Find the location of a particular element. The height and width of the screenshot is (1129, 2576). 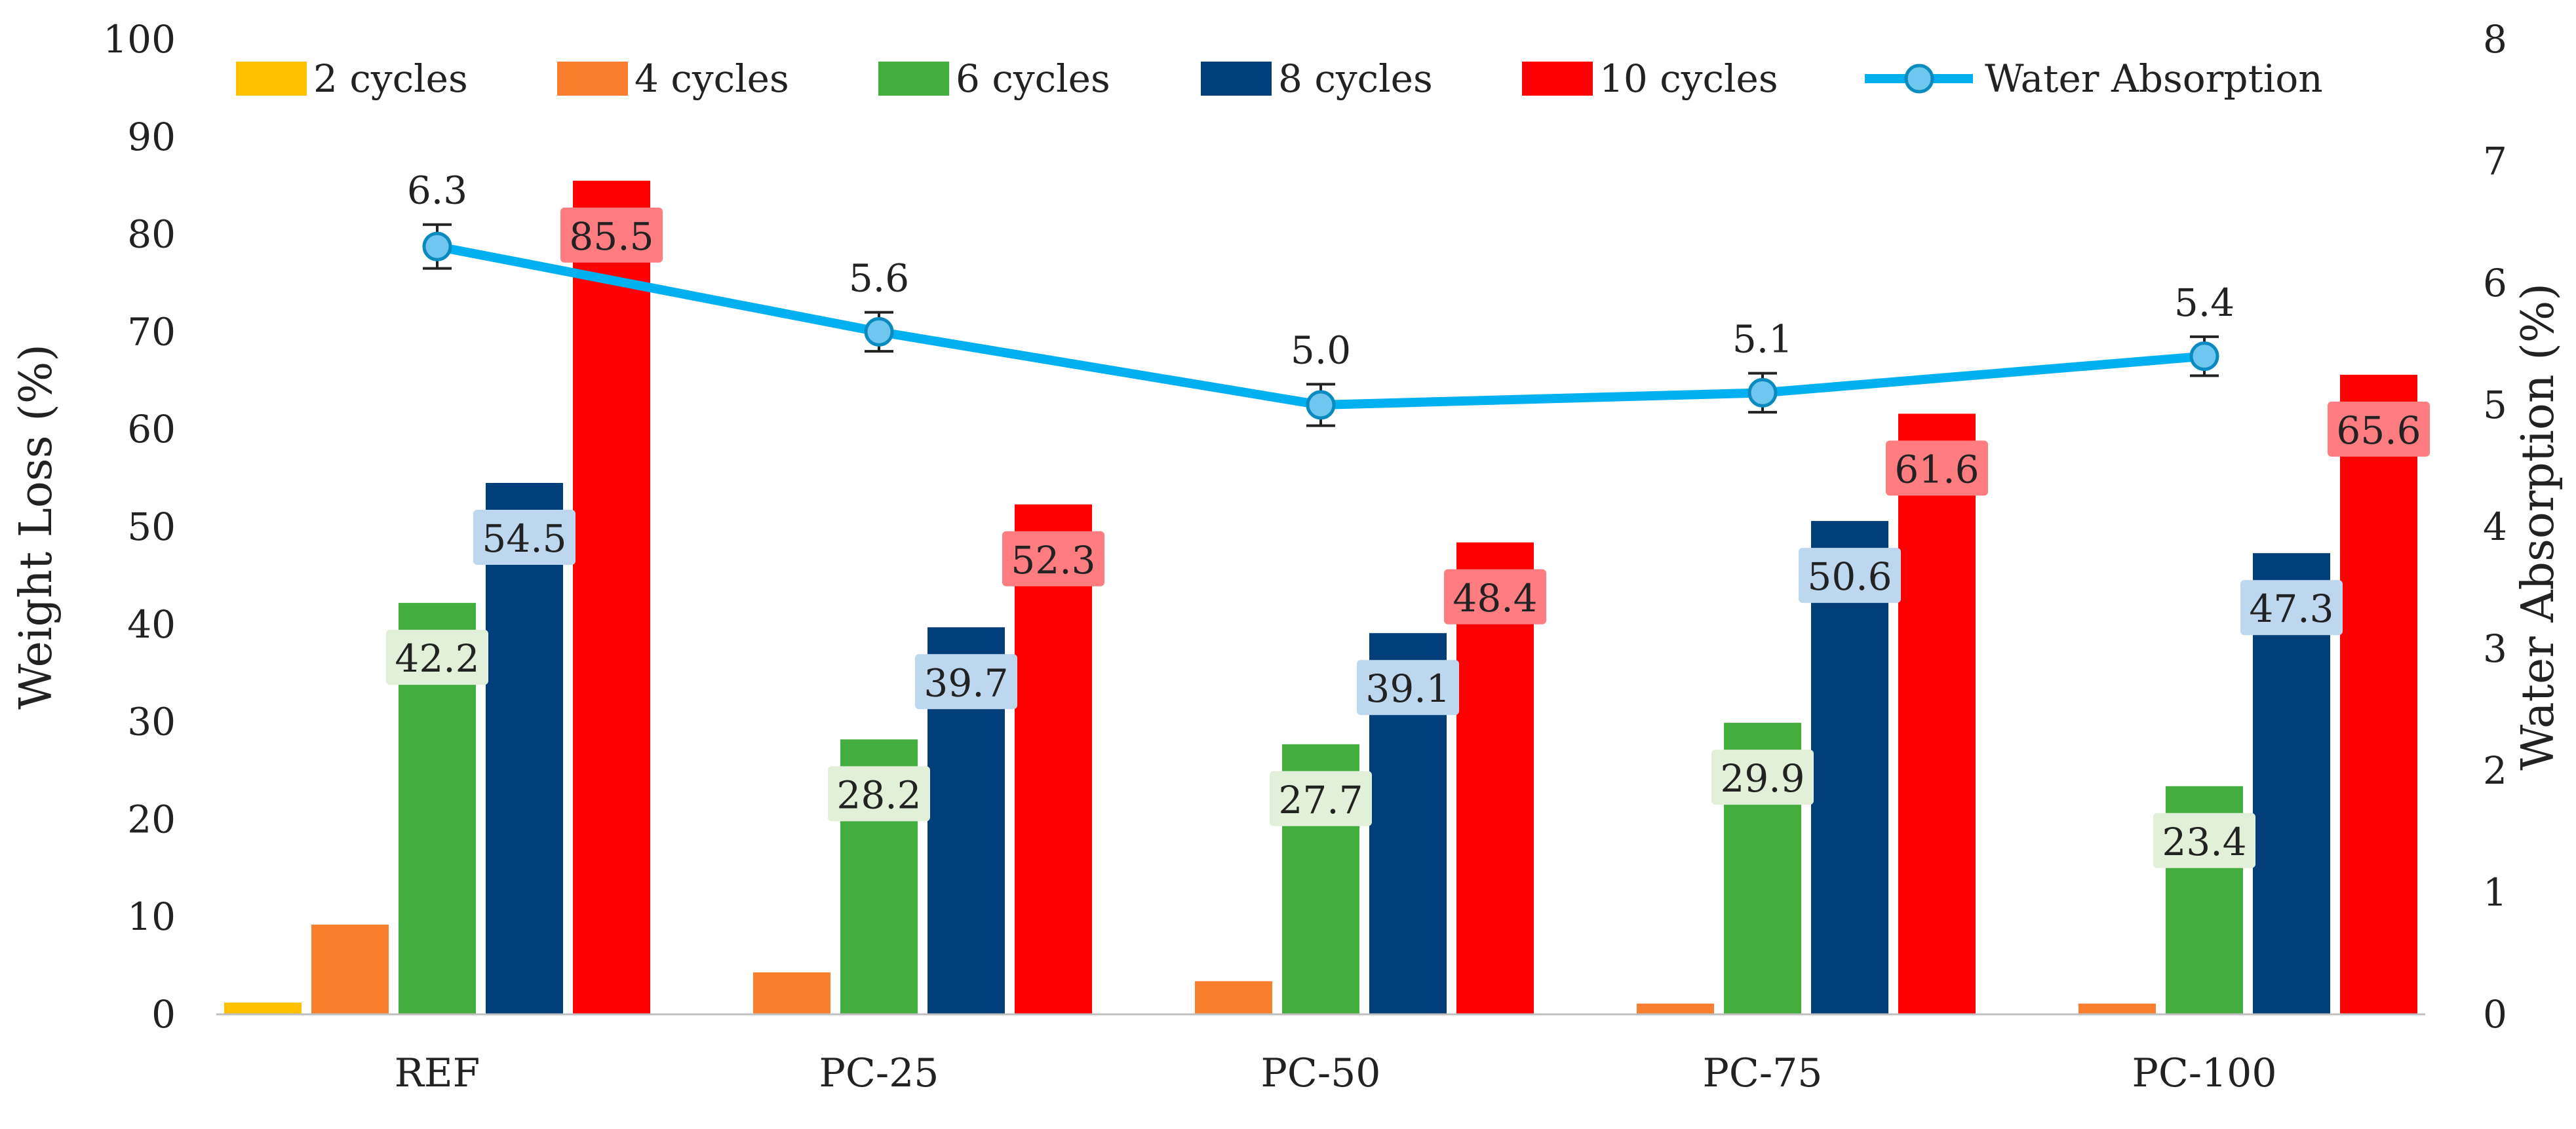

water-absorption-label: 5.1 is located at coordinates (1762, 339).